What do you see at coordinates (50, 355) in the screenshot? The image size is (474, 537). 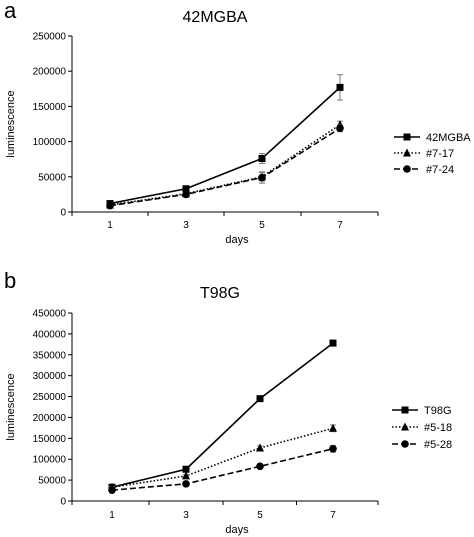 I see `y-tick-label: 350000` at bounding box center [50, 355].